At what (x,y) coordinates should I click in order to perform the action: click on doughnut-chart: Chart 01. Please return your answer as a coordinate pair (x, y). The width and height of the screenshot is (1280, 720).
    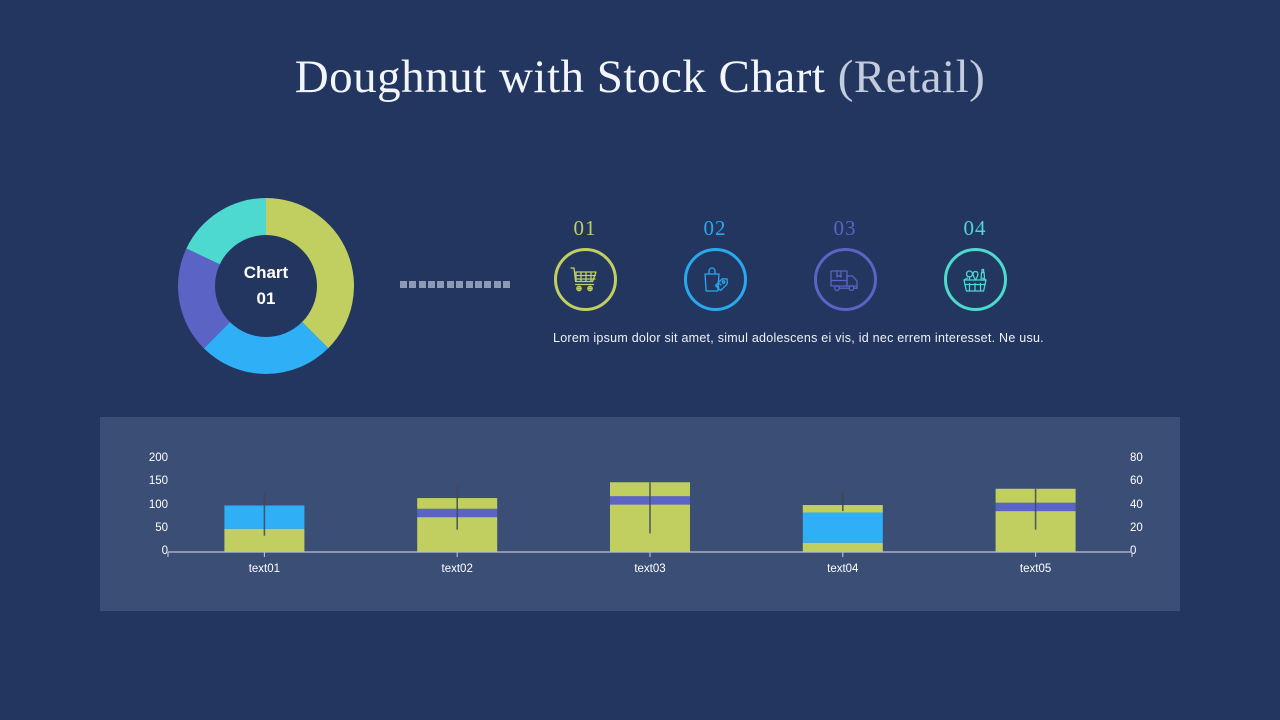
    Looking at the image, I should click on (266, 286).